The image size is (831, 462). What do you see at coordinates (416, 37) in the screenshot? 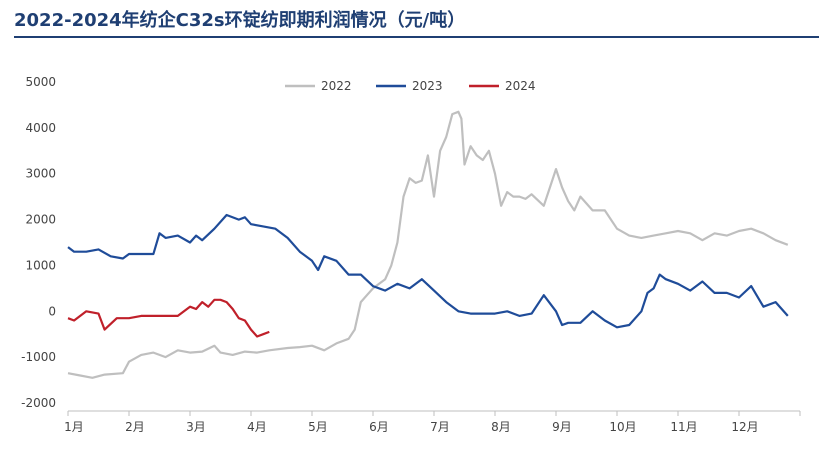
I see `title-underline` at bounding box center [416, 37].